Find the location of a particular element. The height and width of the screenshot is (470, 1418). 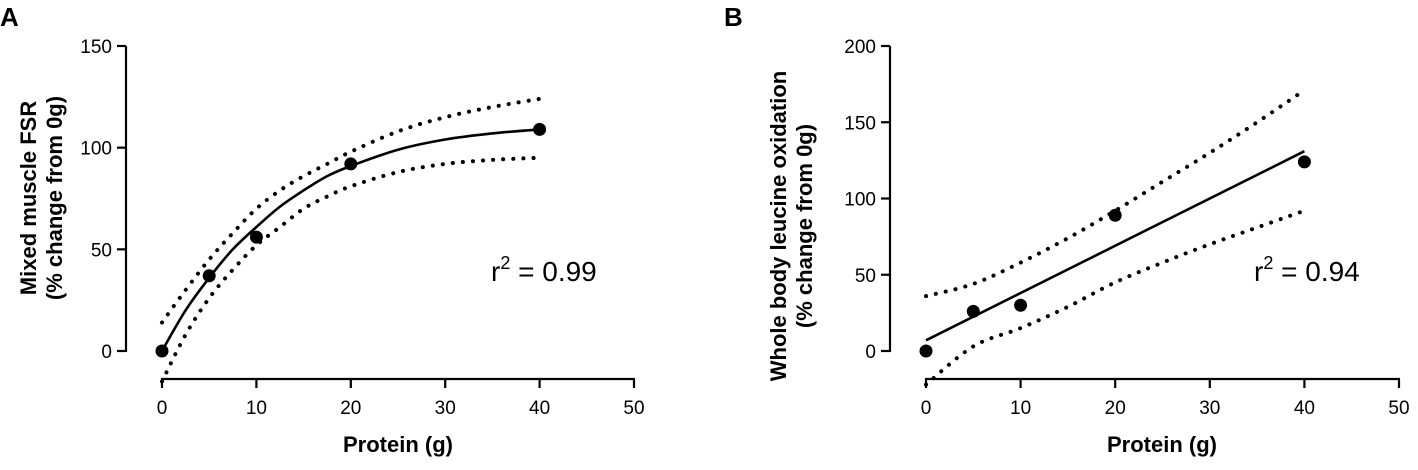

panel-b-y-tick-label: 100 is located at coordinates (860, 200).